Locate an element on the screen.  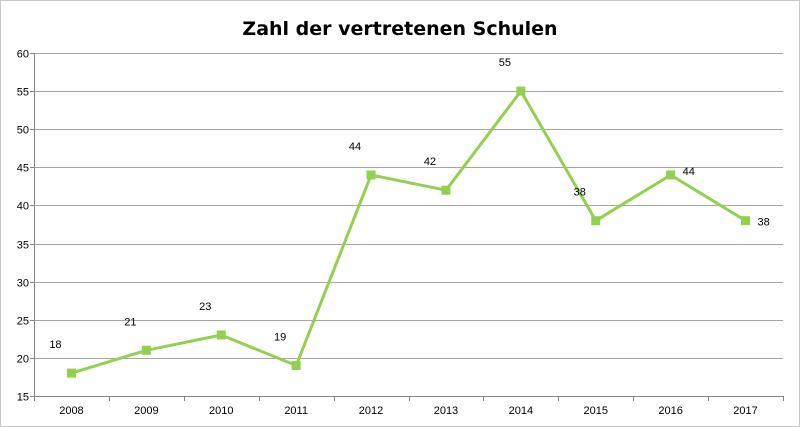
data-point-2013 is located at coordinates (446, 190).